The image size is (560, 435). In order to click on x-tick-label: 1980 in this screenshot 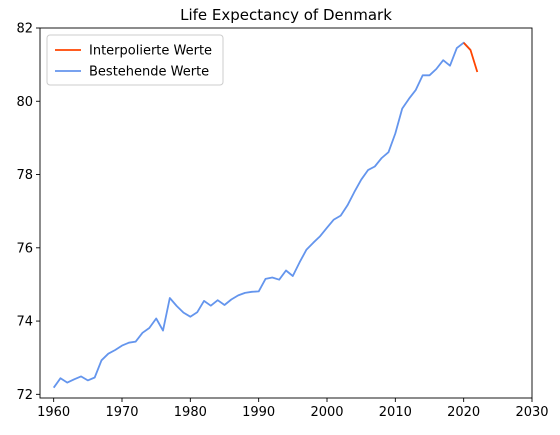, I will do `click(190, 412)`.